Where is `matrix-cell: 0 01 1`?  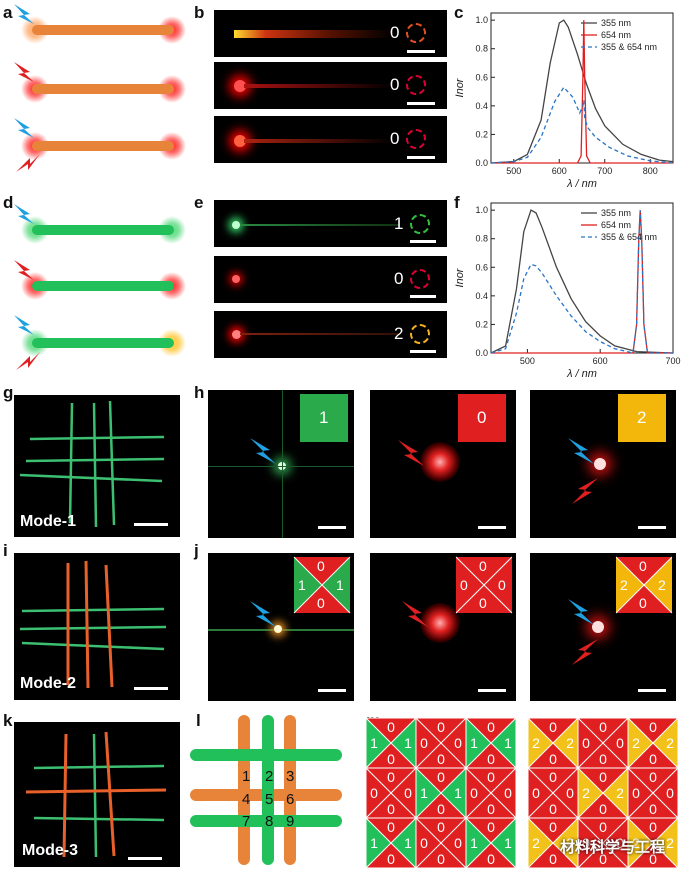 matrix-cell: 0 01 1 is located at coordinates (391, 843).